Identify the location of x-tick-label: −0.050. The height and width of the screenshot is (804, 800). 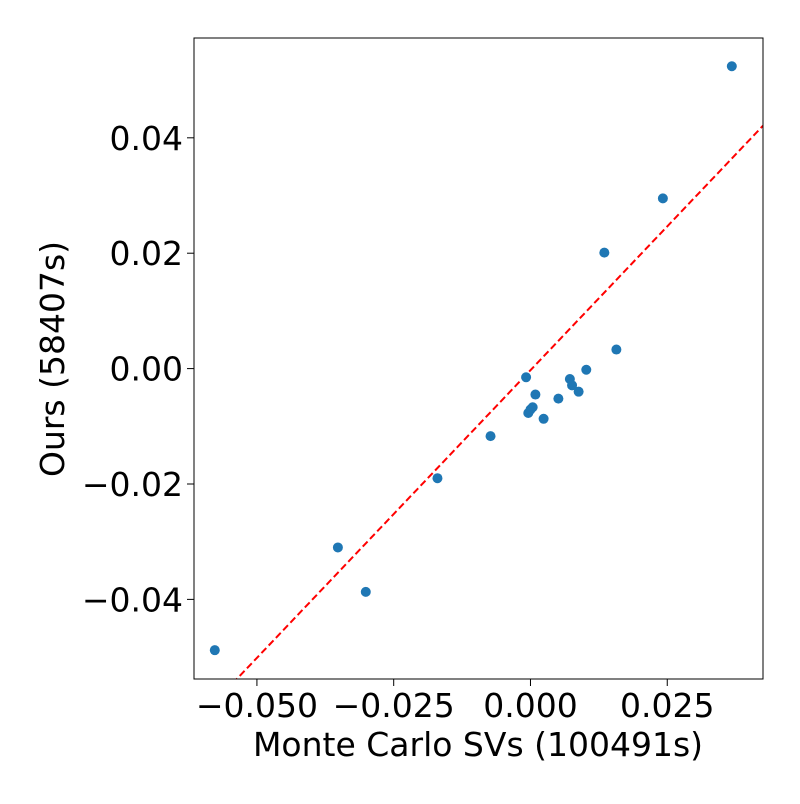
(257, 705).